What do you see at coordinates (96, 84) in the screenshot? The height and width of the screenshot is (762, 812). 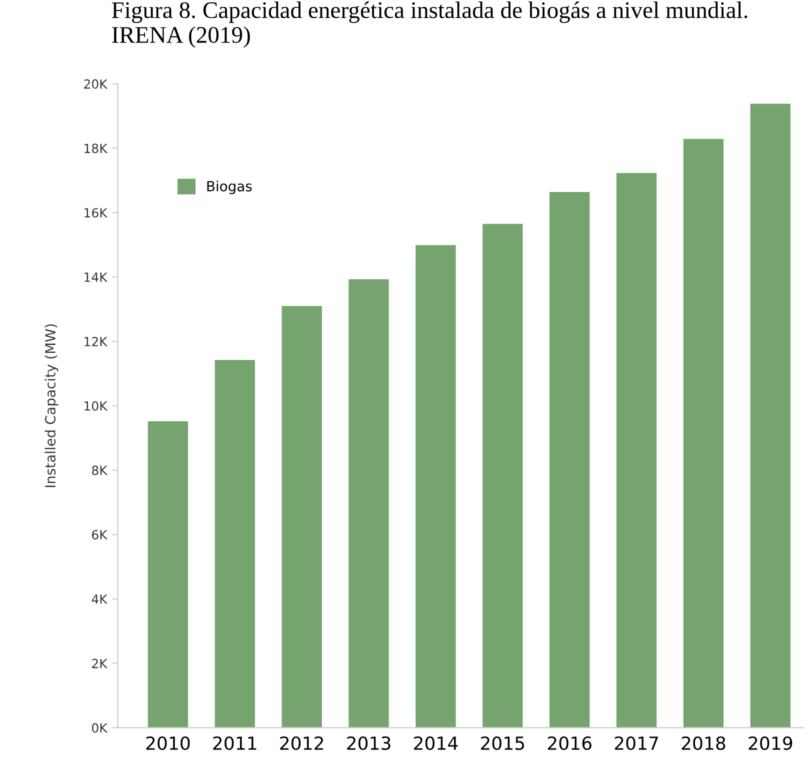 I see `y-tick-label: 20K` at bounding box center [96, 84].